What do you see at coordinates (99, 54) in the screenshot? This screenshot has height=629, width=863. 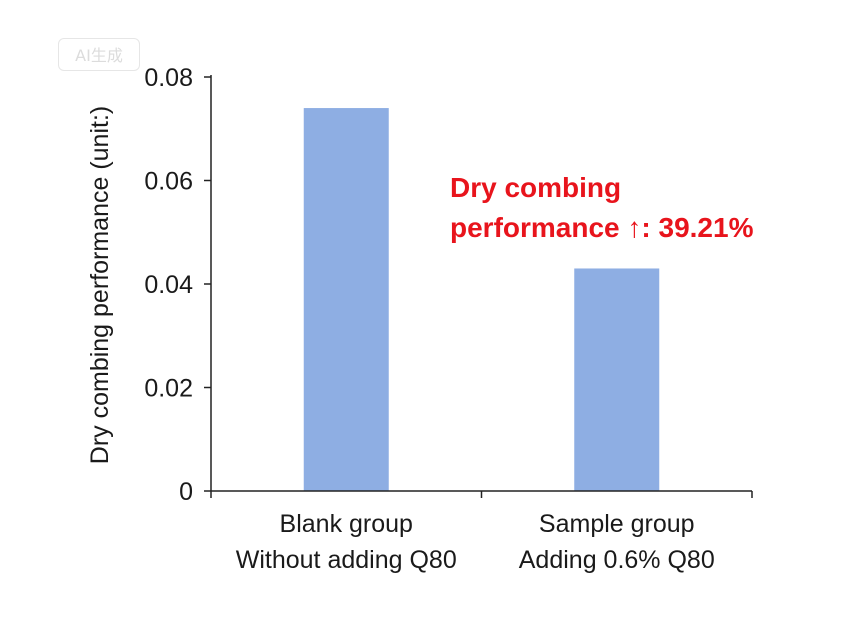 I see `ai-generated-watermark: AI生成` at bounding box center [99, 54].